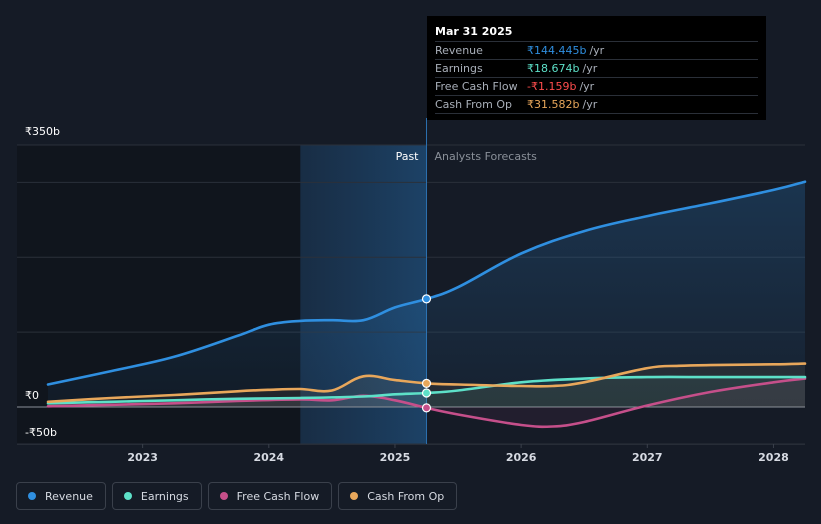 The width and height of the screenshot is (821, 524). What do you see at coordinates (426, 383) in the screenshot?
I see `marker-cash-from-op` at bounding box center [426, 383].